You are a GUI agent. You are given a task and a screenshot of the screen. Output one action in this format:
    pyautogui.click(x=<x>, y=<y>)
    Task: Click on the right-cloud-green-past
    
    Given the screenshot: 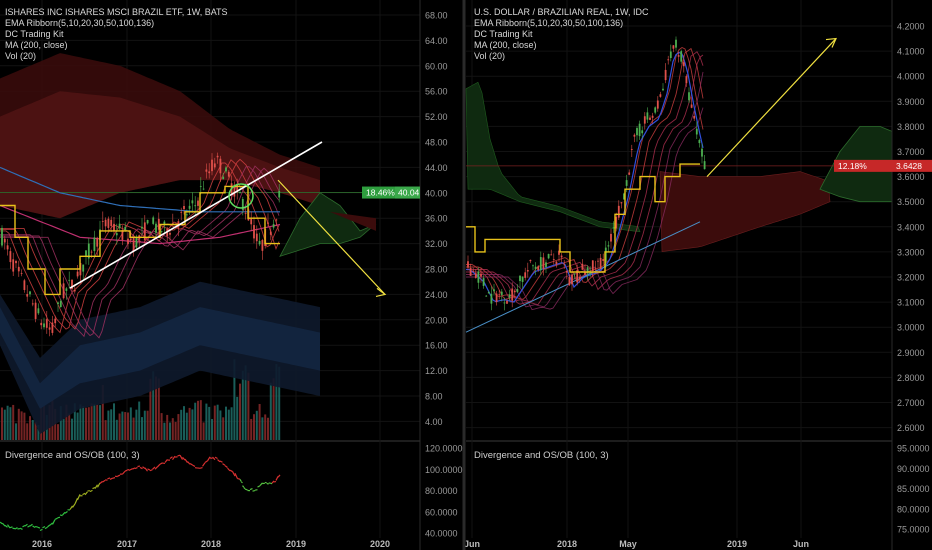 What is the action you would take?
    pyautogui.click(x=553, y=157)
    